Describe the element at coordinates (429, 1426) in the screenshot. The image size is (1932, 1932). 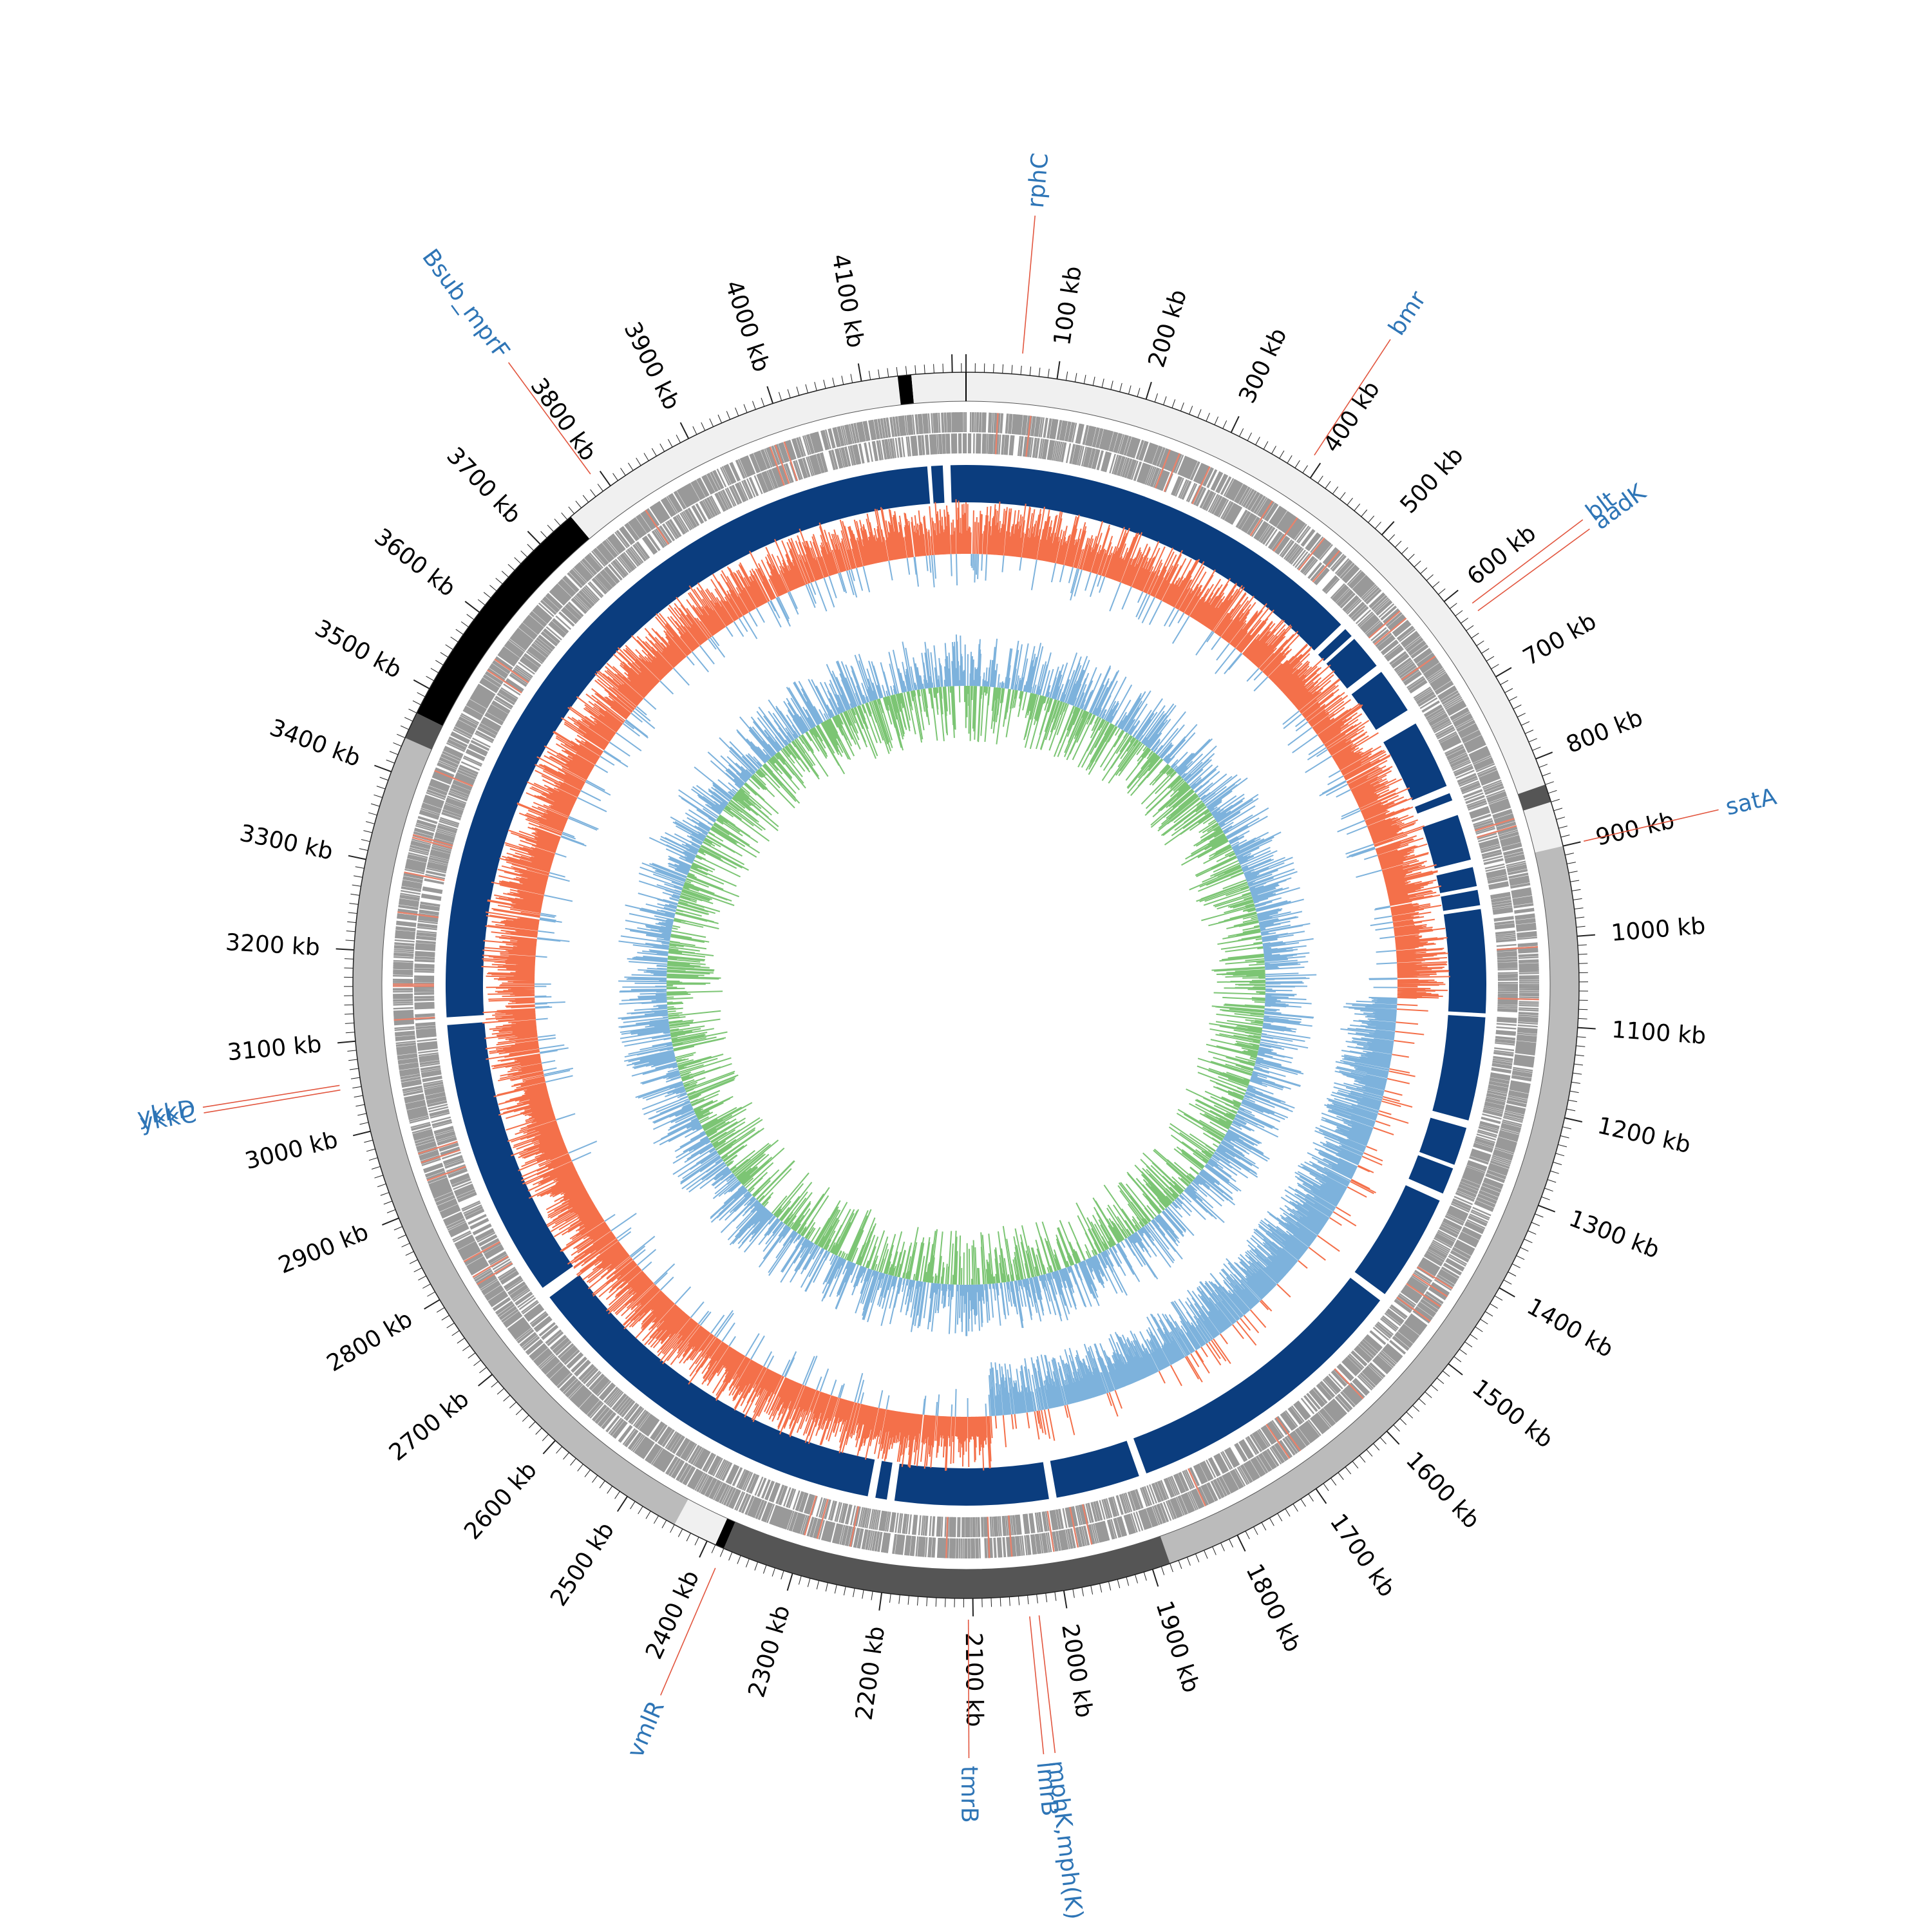
I see `tick-label: 2700 kb` at that location.